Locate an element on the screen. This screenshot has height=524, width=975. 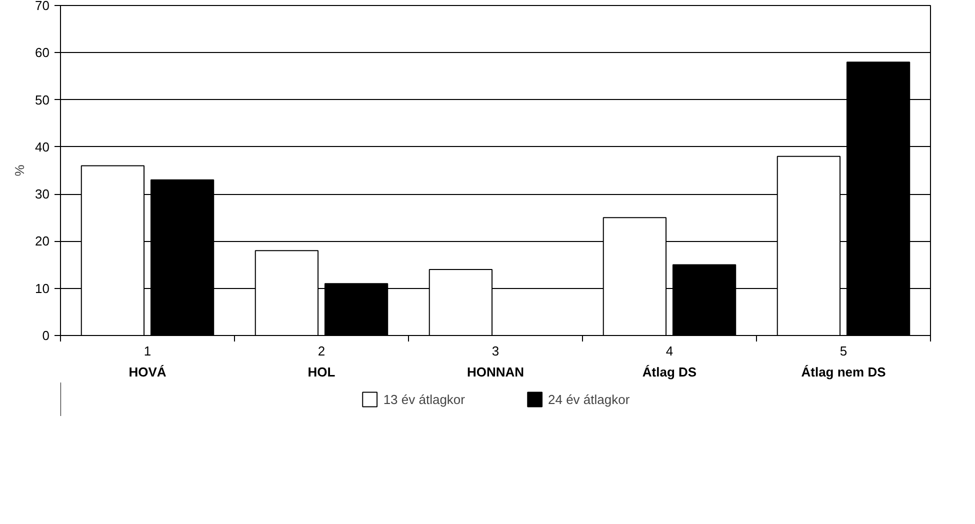
category-label: 4 Átlag DS is located at coordinates (669, 362).